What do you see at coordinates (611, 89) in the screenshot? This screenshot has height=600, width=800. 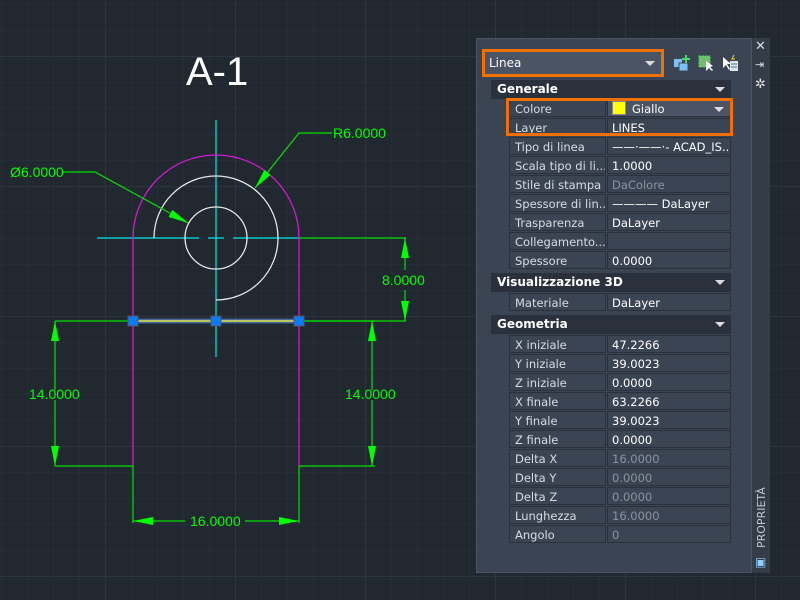 I see `section-generale: Generale` at bounding box center [611, 89].